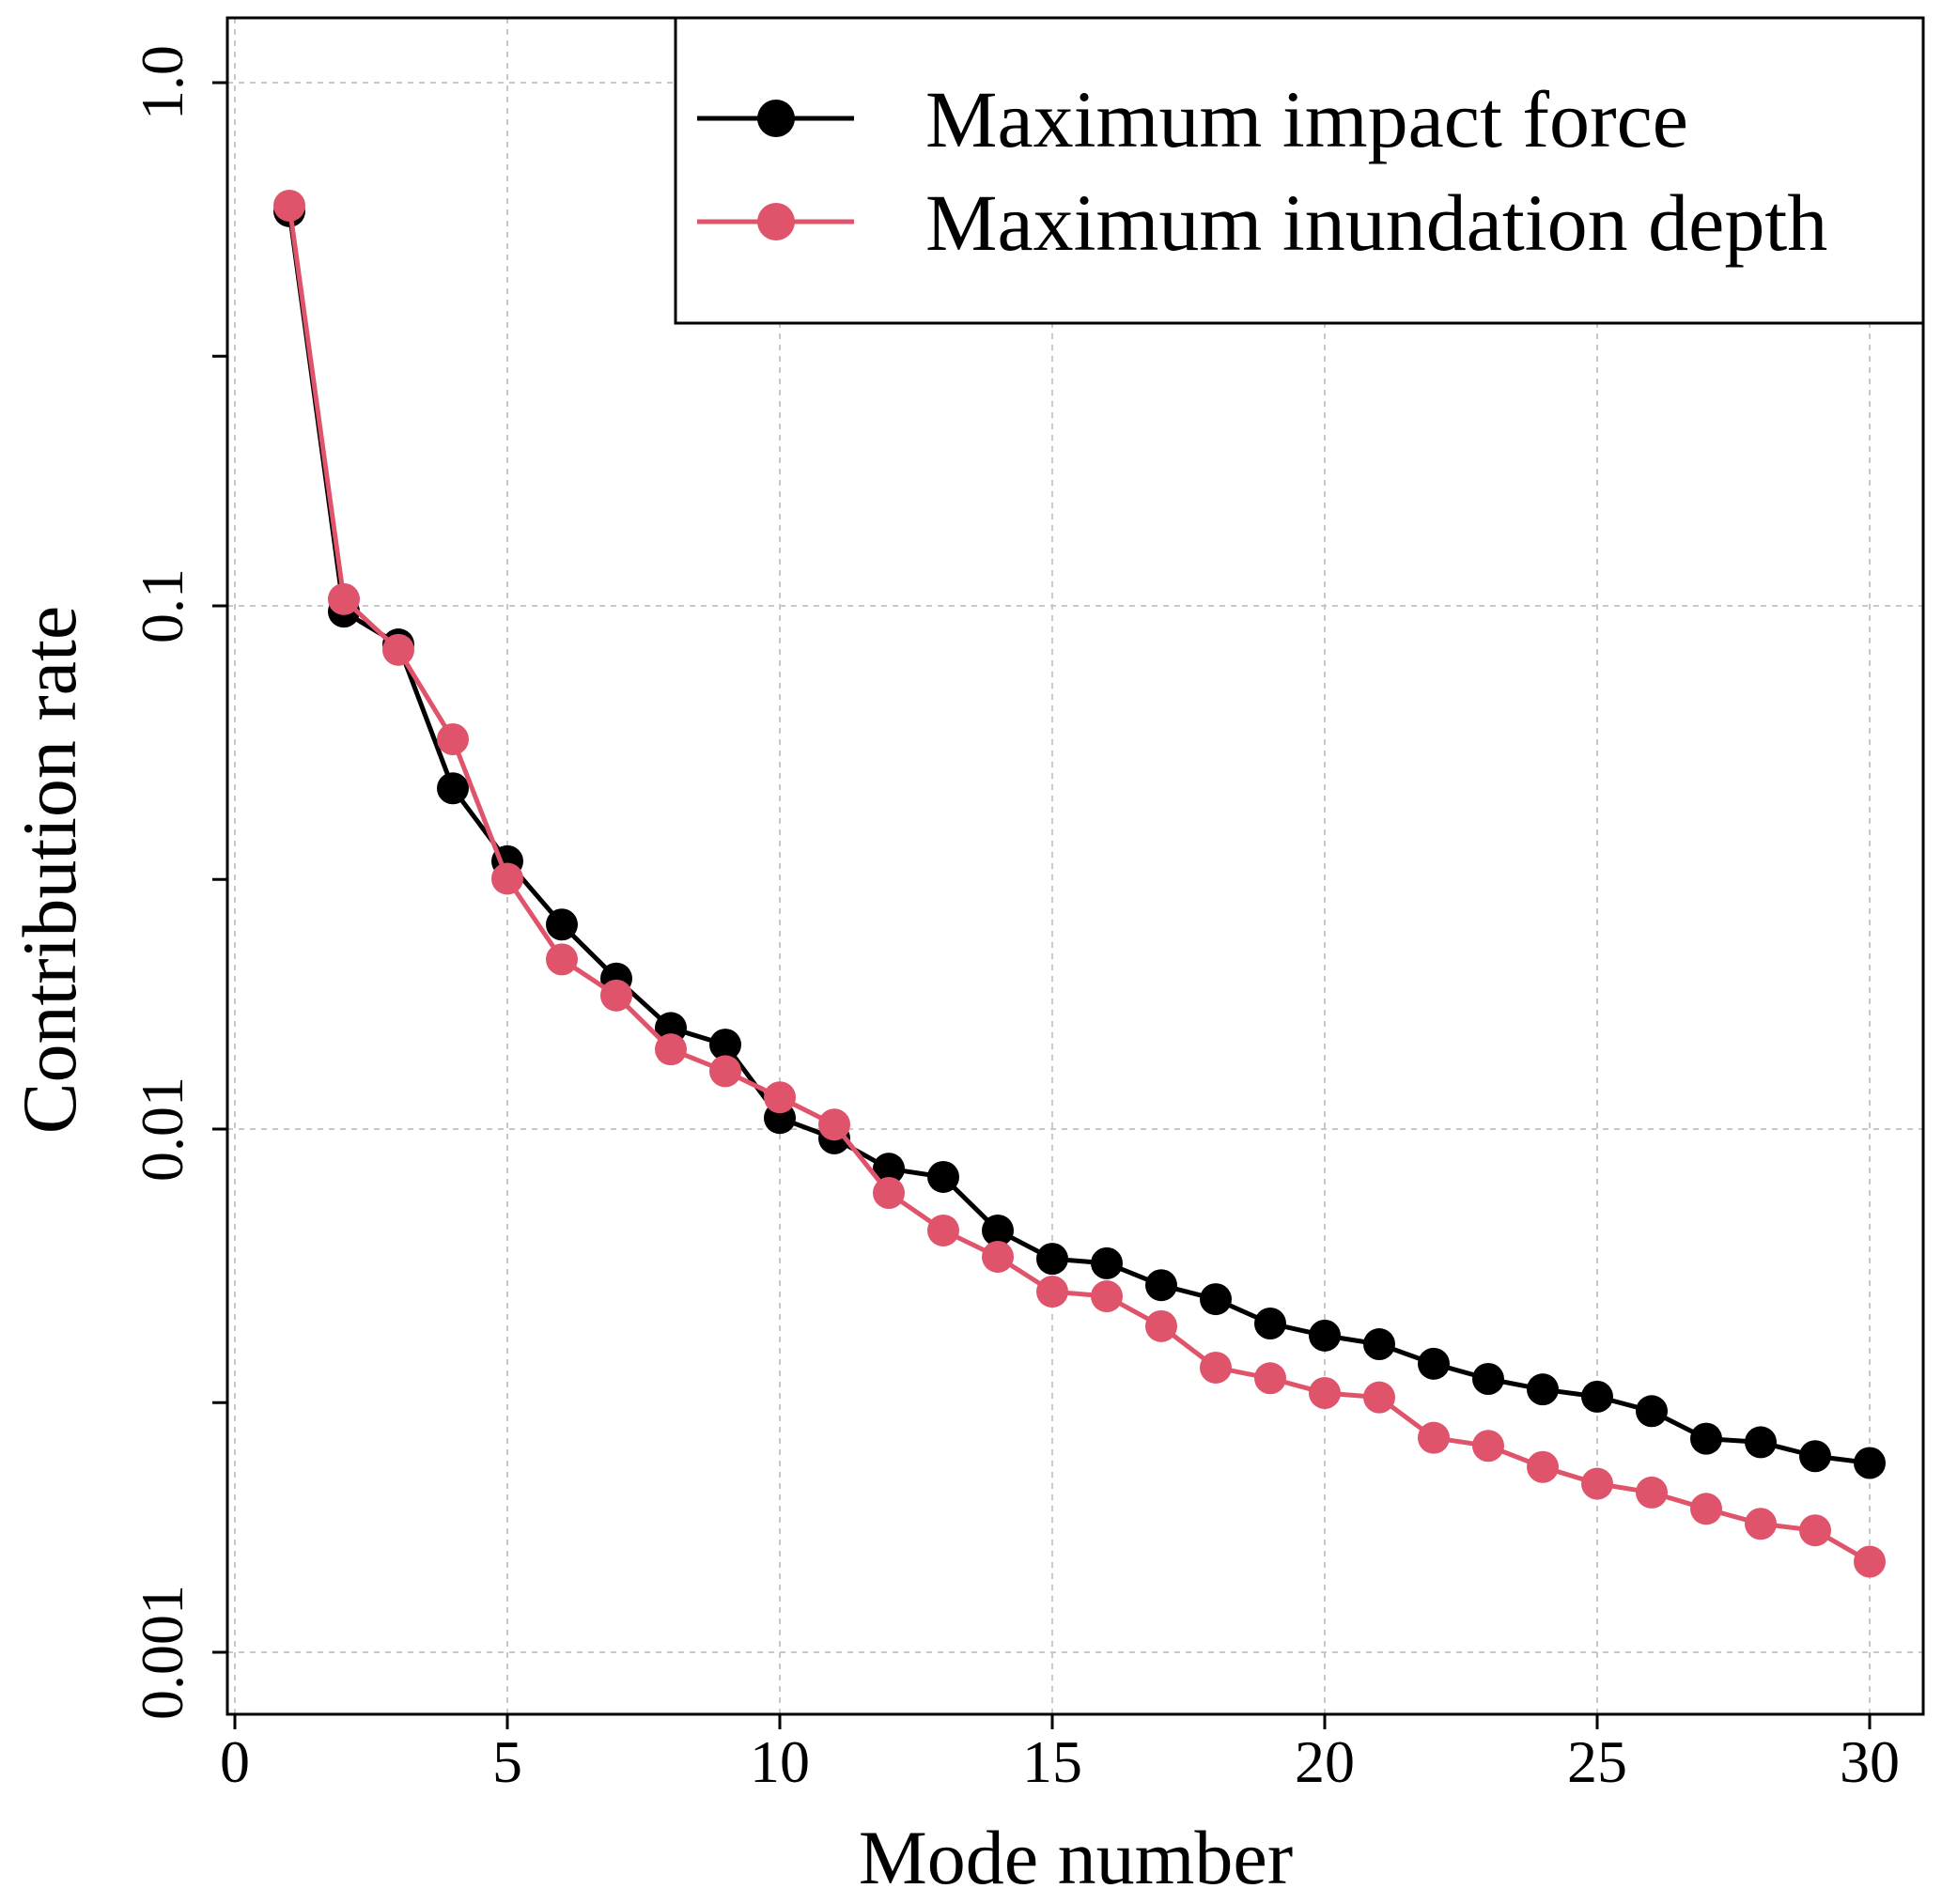 The height and width of the screenshot is (1904, 1942). What do you see at coordinates (49, 870) in the screenshot?
I see `y-axis-title: Contribution rate` at bounding box center [49, 870].